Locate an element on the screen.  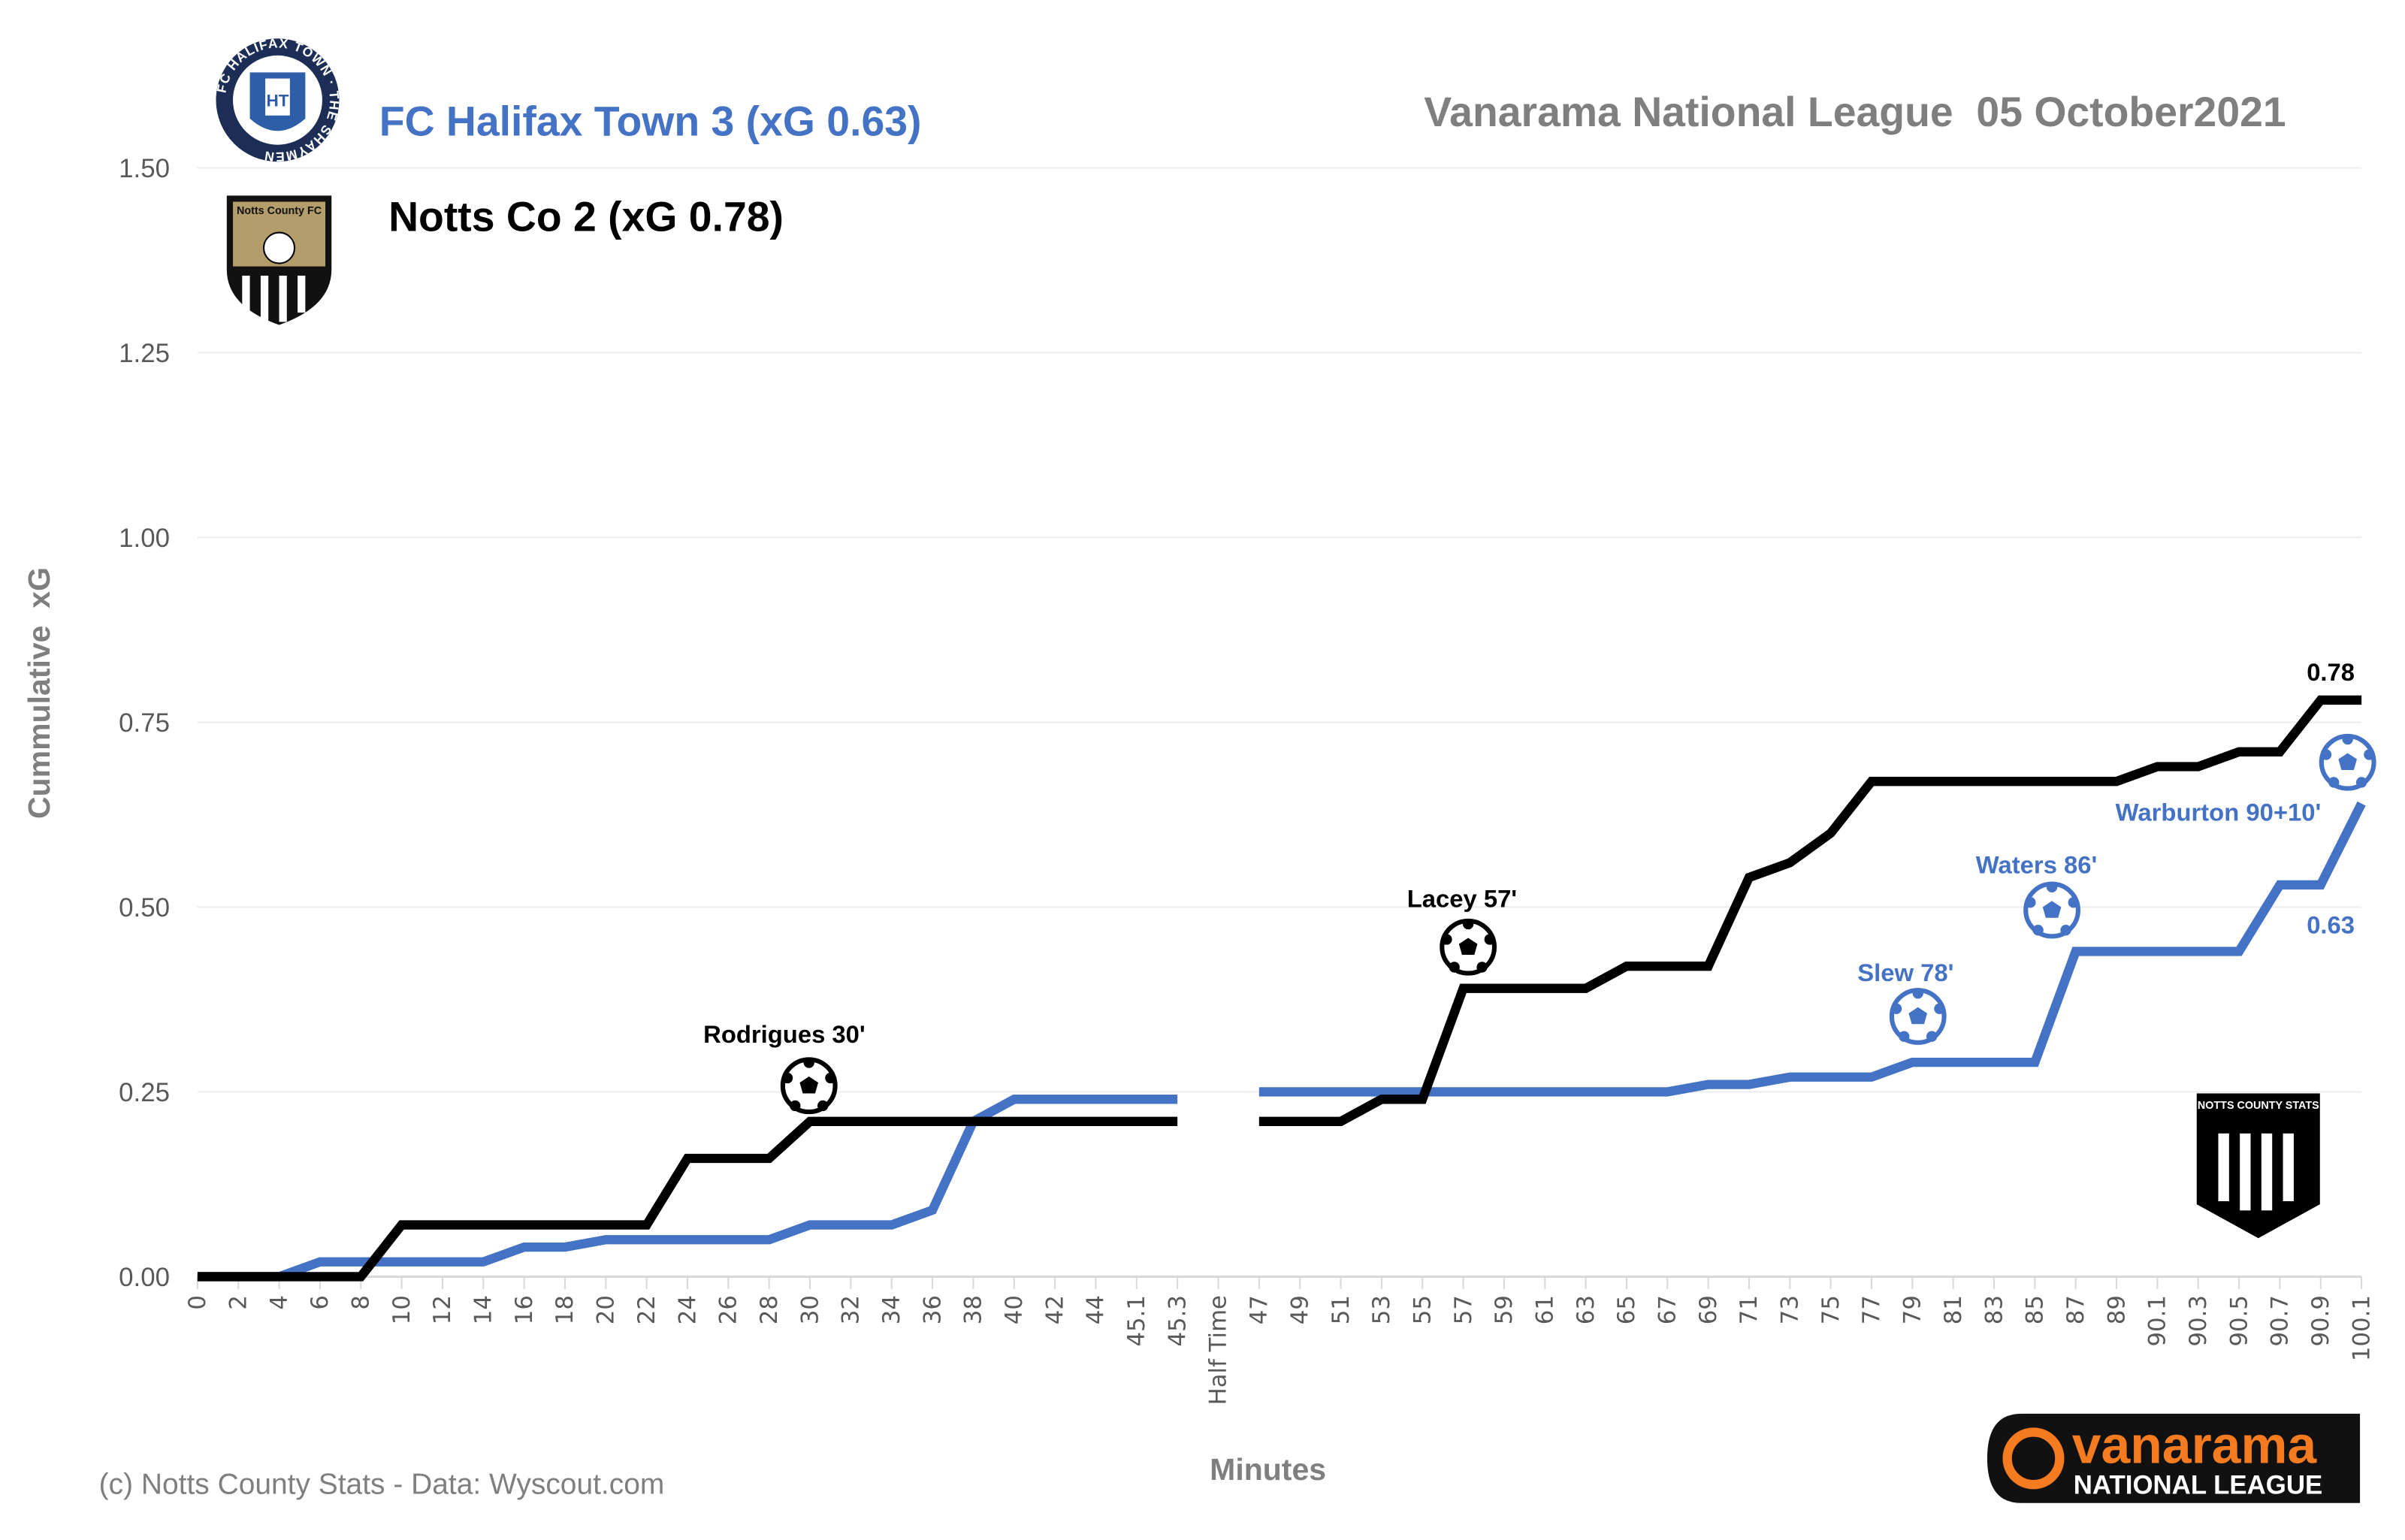
x-tick-label: 42 is located at coordinates (1054, 1310).